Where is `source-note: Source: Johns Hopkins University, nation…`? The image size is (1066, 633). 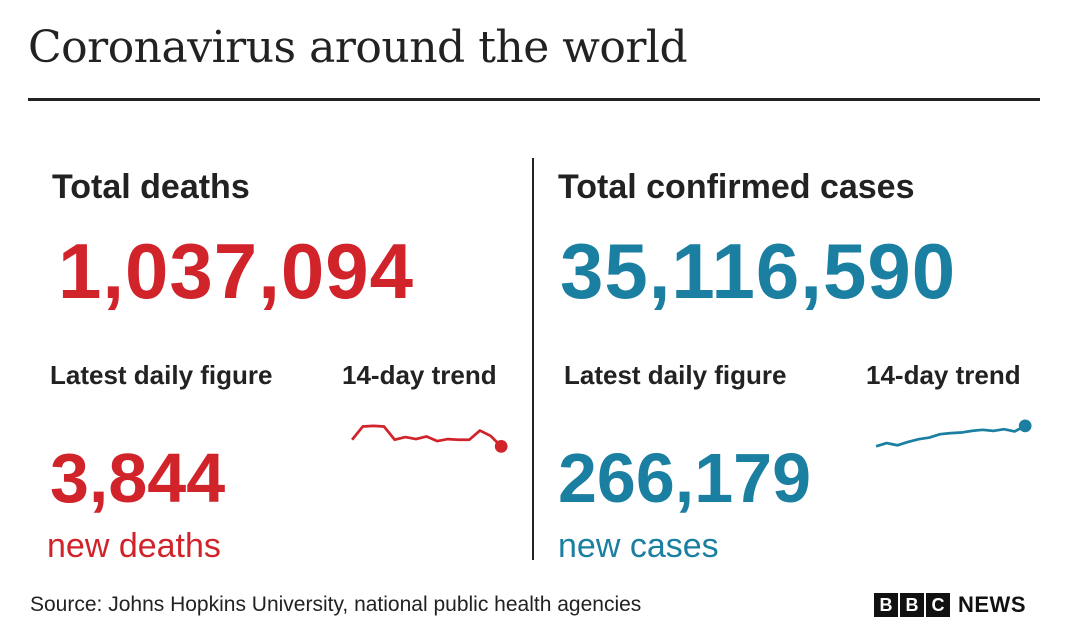
source-note: Source: Johns Hopkins University, nation… is located at coordinates (336, 604).